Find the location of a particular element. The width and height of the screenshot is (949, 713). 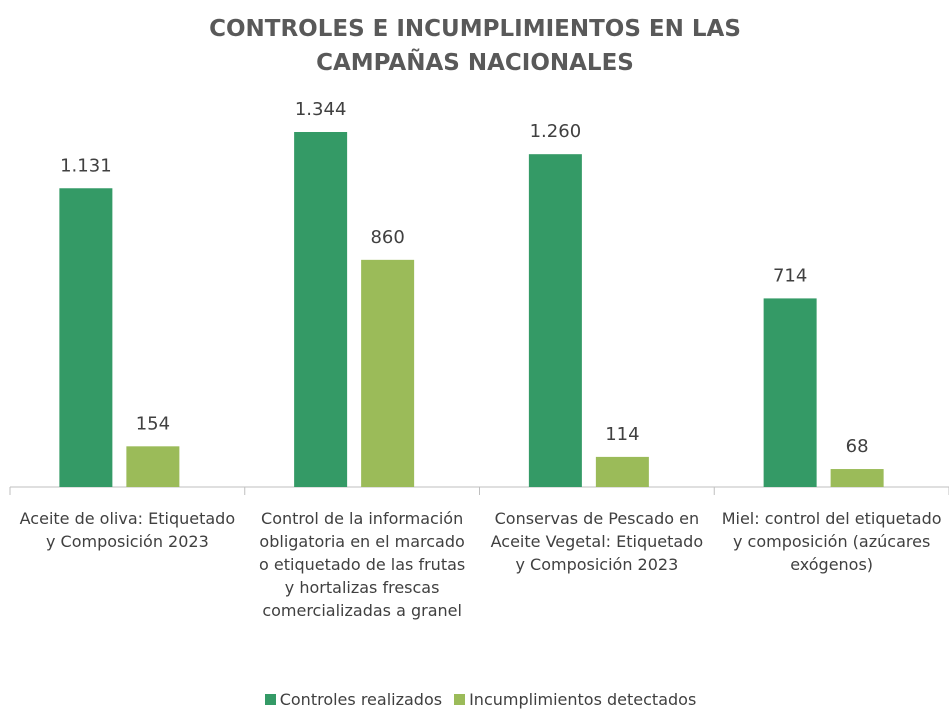

data-label: 1.131 is located at coordinates (86, 165).